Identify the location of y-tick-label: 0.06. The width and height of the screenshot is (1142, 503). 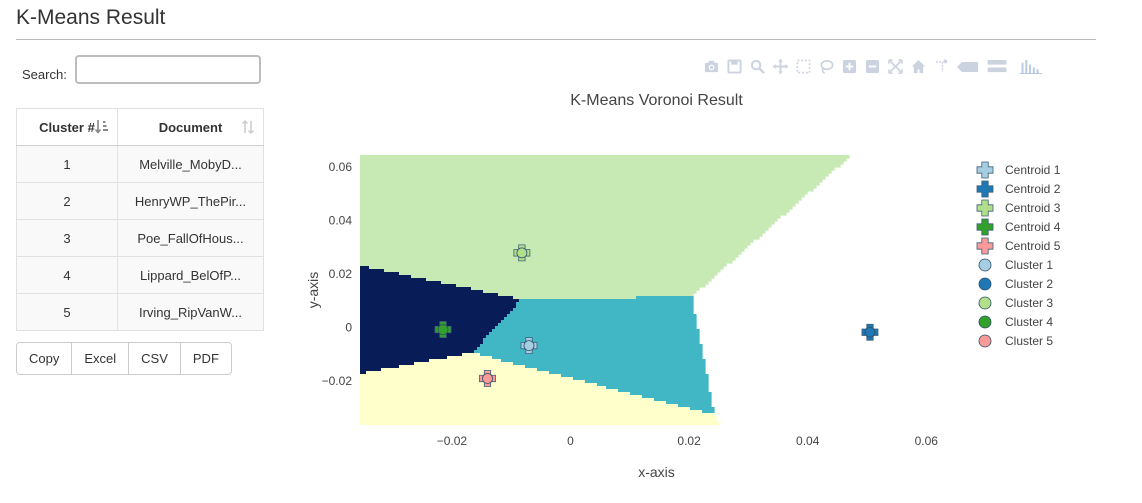
(341, 167).